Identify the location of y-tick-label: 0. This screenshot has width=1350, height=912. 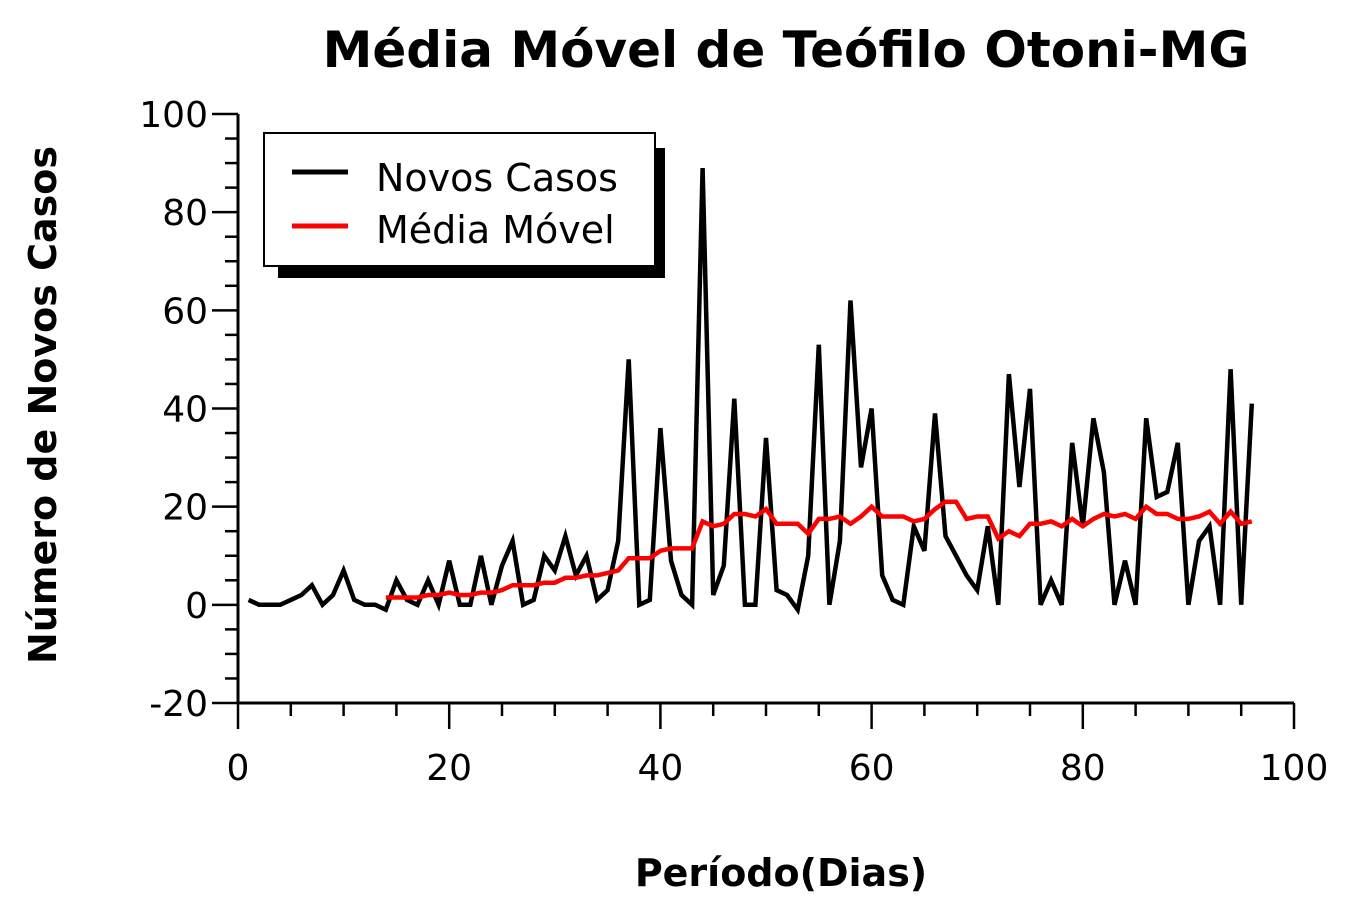
(196, 606).